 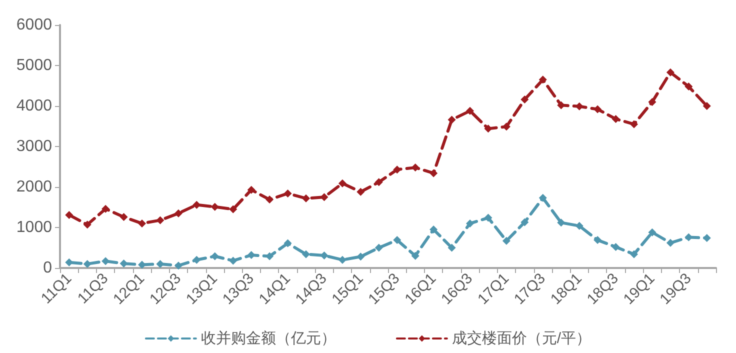 I want to click on y-tick-label: 3000, so click(x=34, y=146).